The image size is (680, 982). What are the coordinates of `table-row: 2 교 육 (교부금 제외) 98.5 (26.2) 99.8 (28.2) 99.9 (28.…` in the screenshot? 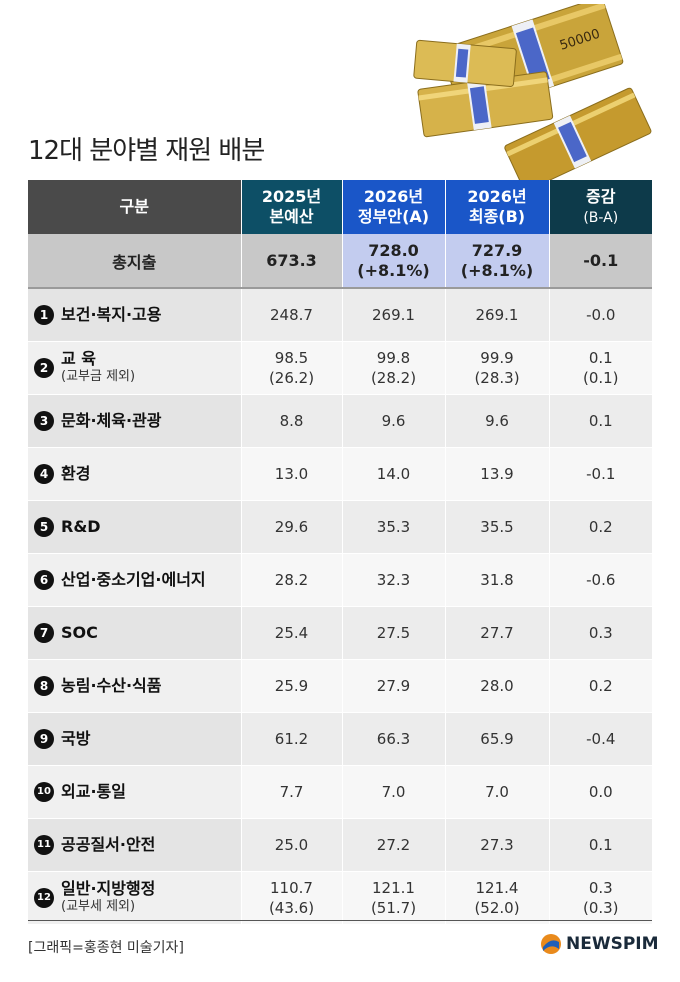 It's located at (340, 368).